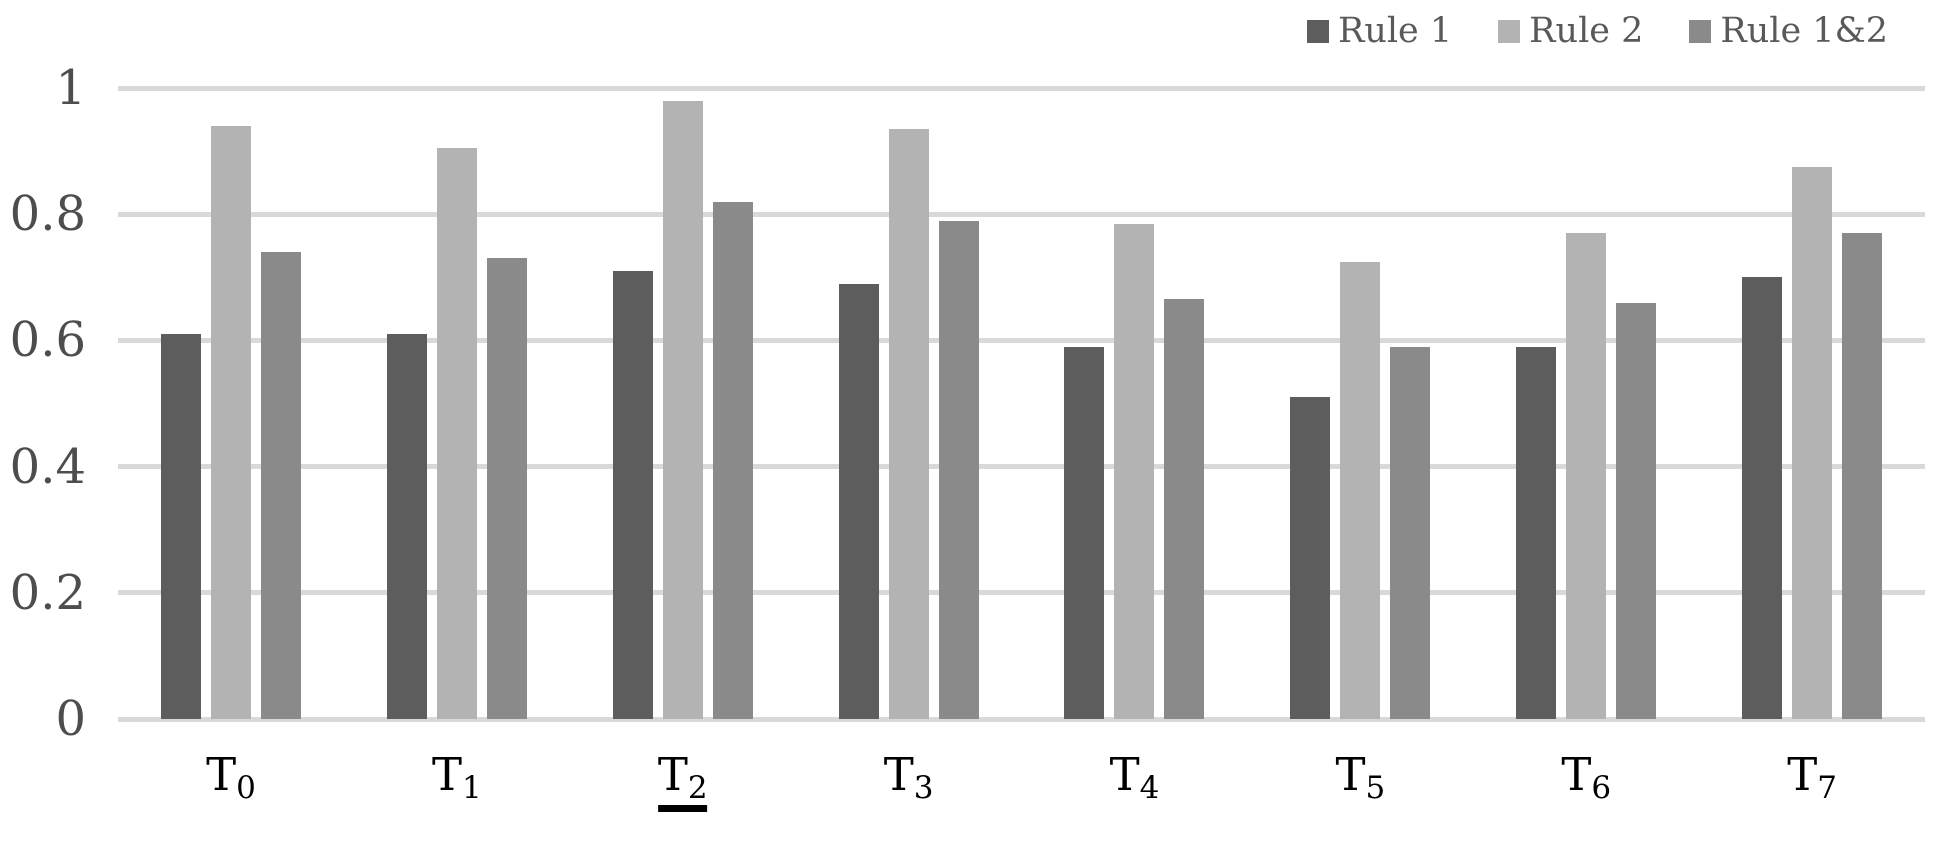 The width and height of the screenshot is (1950, 851). I want to click on x-label-text: T6, so click(1586, 782).